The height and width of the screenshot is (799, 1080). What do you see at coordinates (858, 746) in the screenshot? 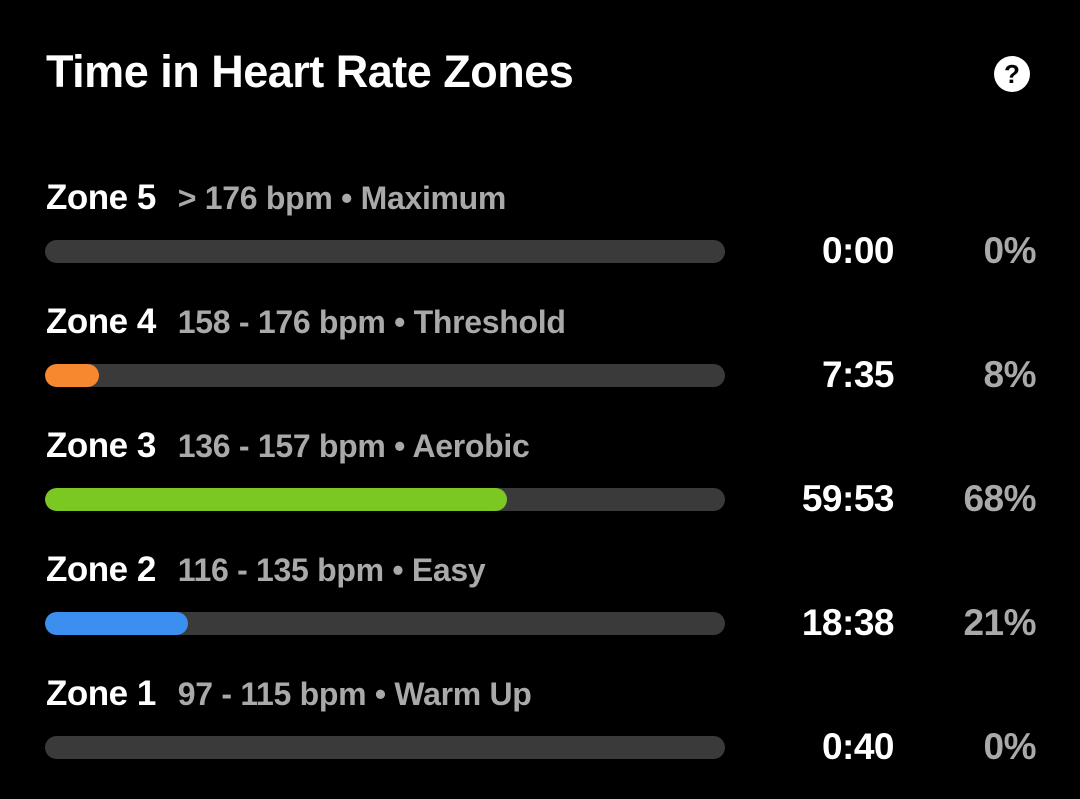
I see `zone-time: 0:40` at bounding box center [858, 746].